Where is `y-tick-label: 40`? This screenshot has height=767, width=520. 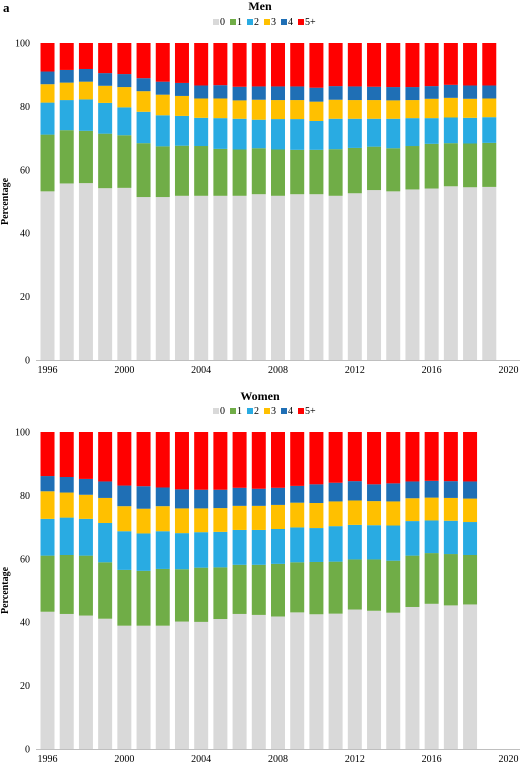
y-tick-label: 40 is located at coordinates (25, 623).